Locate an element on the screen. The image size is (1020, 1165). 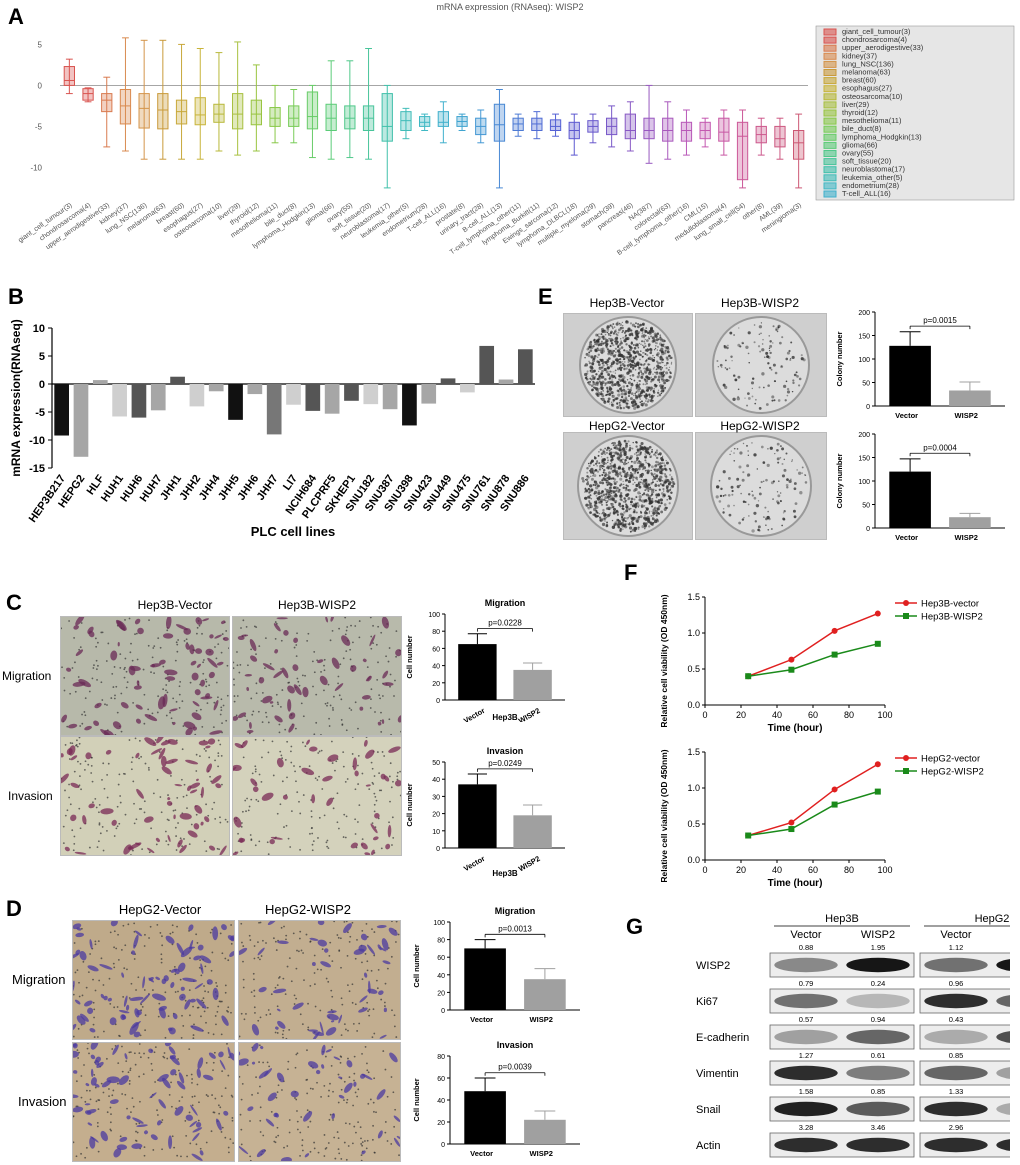
e-label-hep3b-vector: Hep3B-Vector is located at coordinates (627, 303).